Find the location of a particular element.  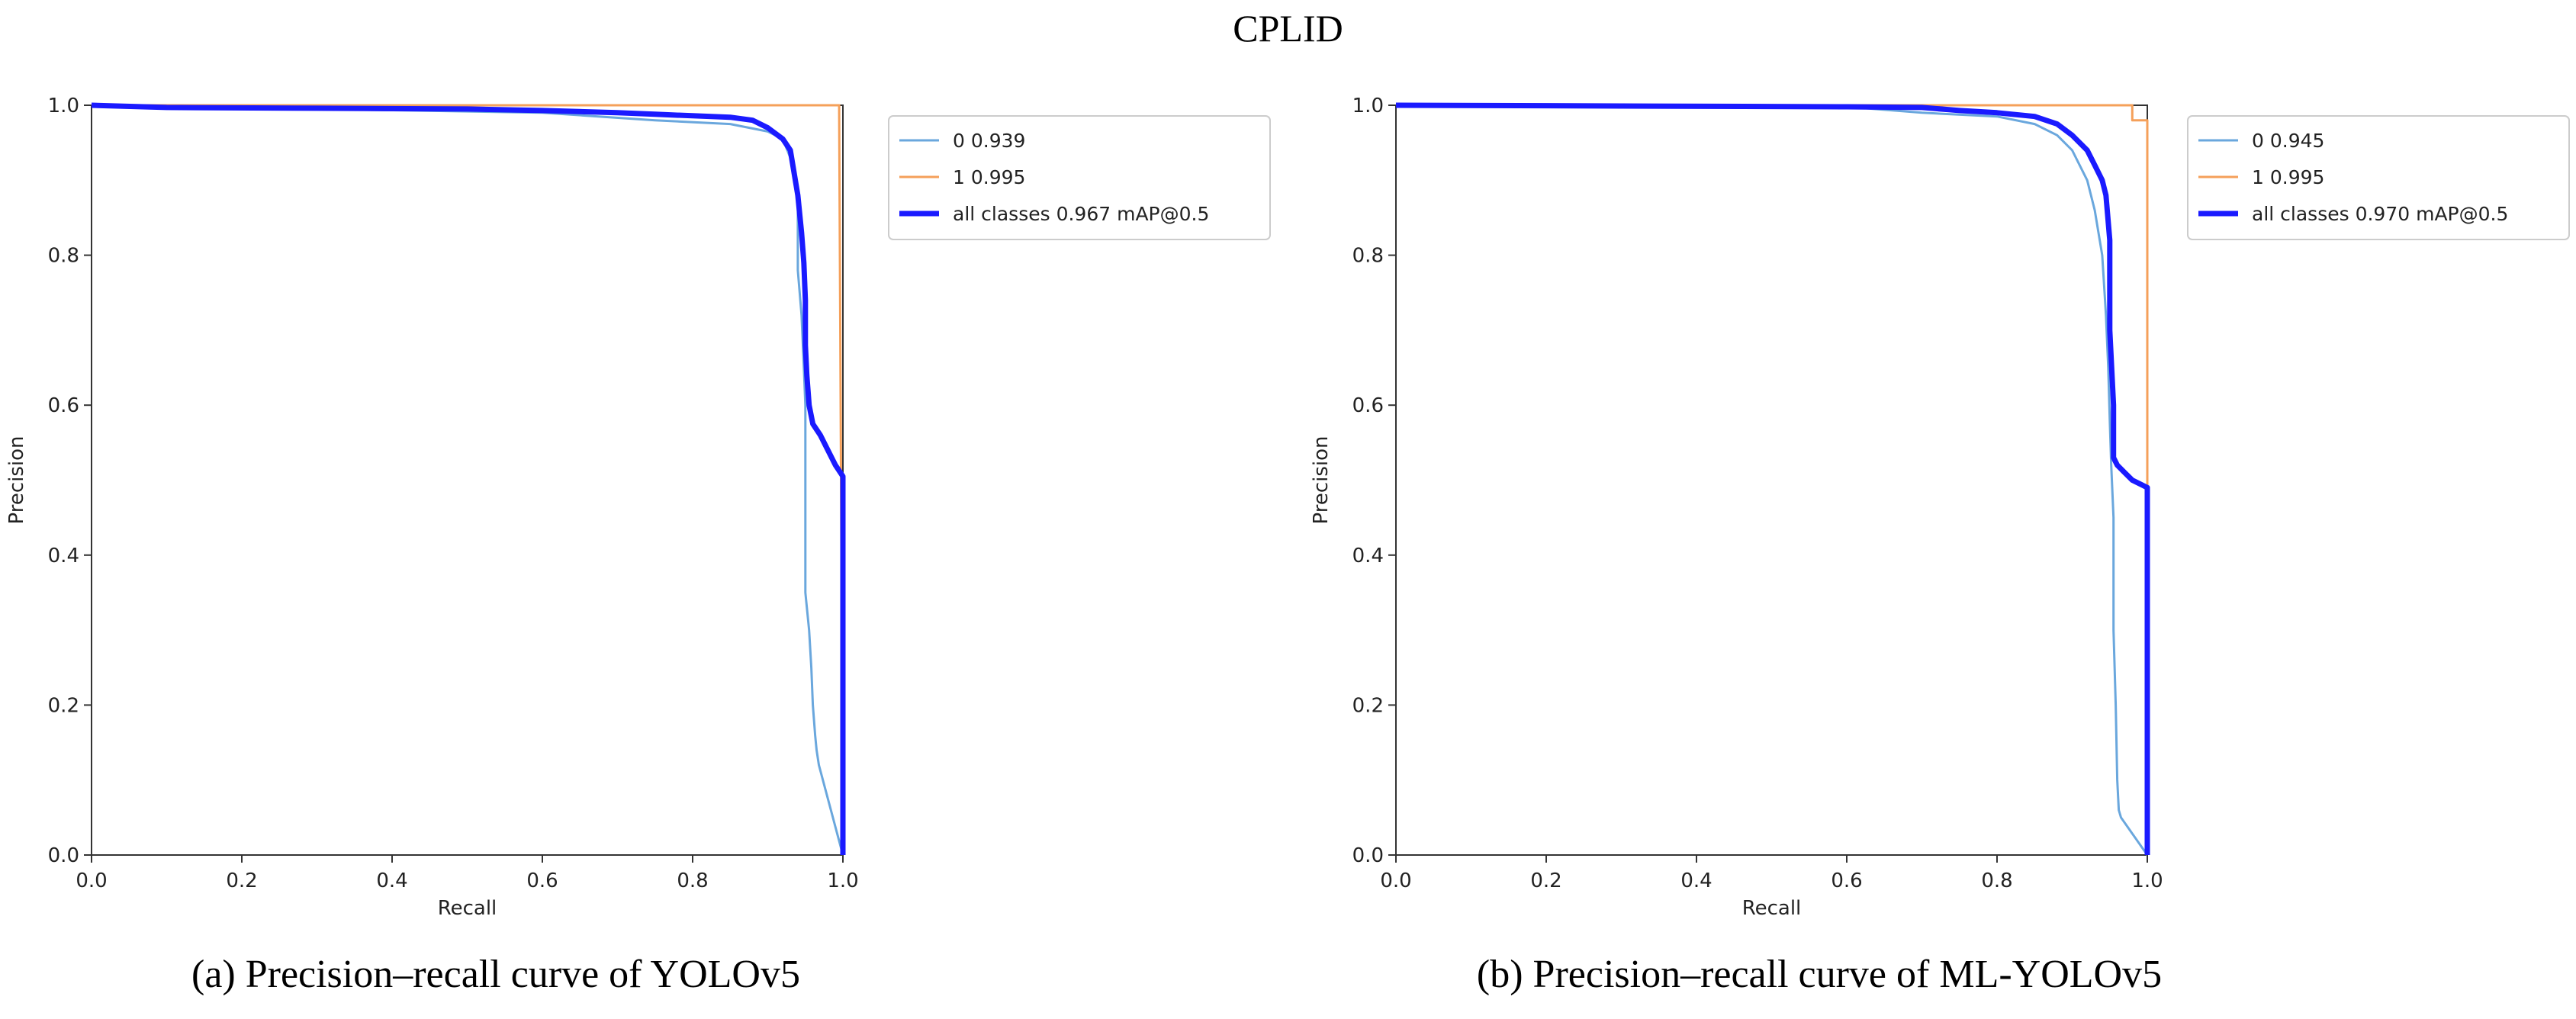

page-title: CPLID is located at coordinates (1288, 28).